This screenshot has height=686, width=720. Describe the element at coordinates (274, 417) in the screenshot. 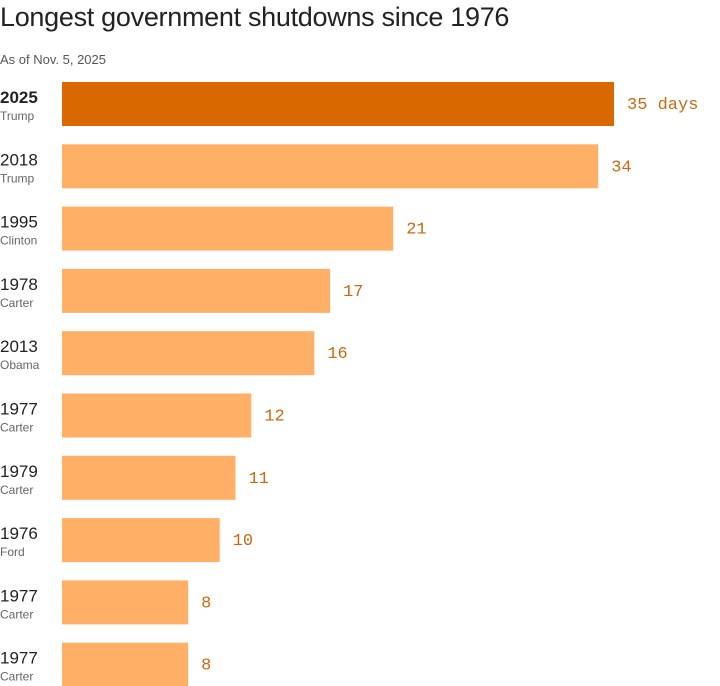

I see `value-label: 12` at that location.